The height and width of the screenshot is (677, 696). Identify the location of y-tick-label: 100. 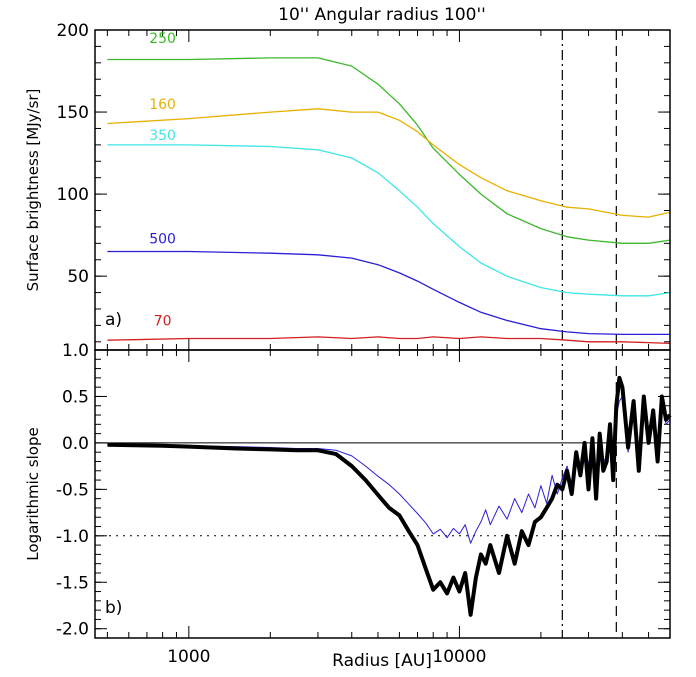
(73, 195).